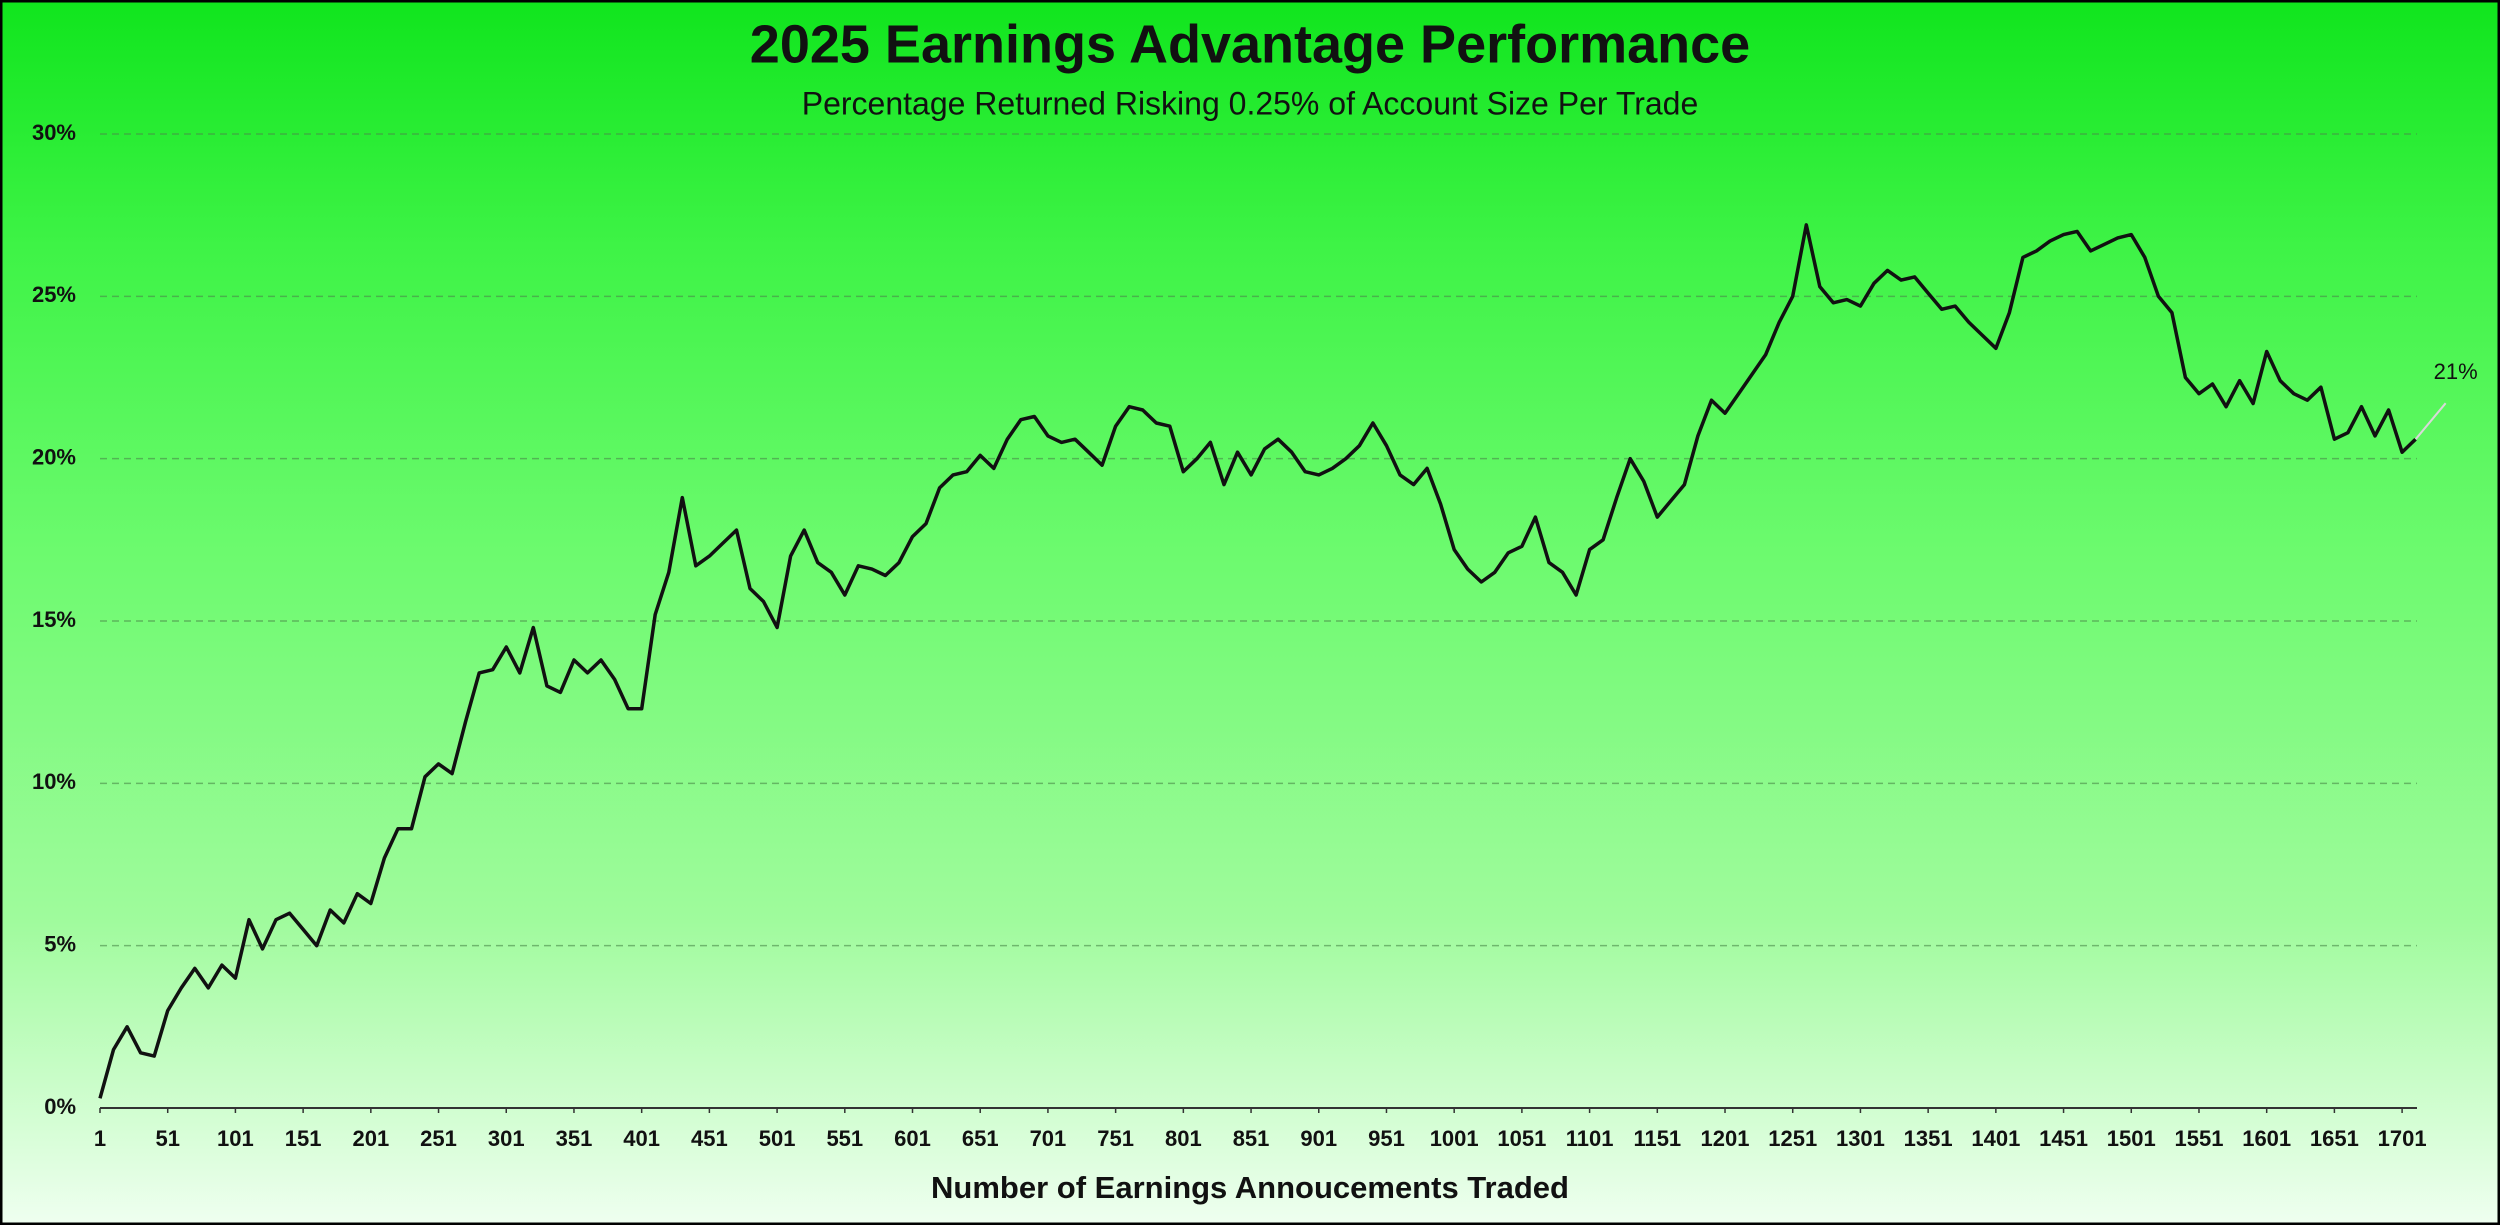 This screenshot has width=2500, height=1225. Describe the element at coordinates (1995, 1138) in the screenshot. I see `x-tick-label: 1401` at that location.